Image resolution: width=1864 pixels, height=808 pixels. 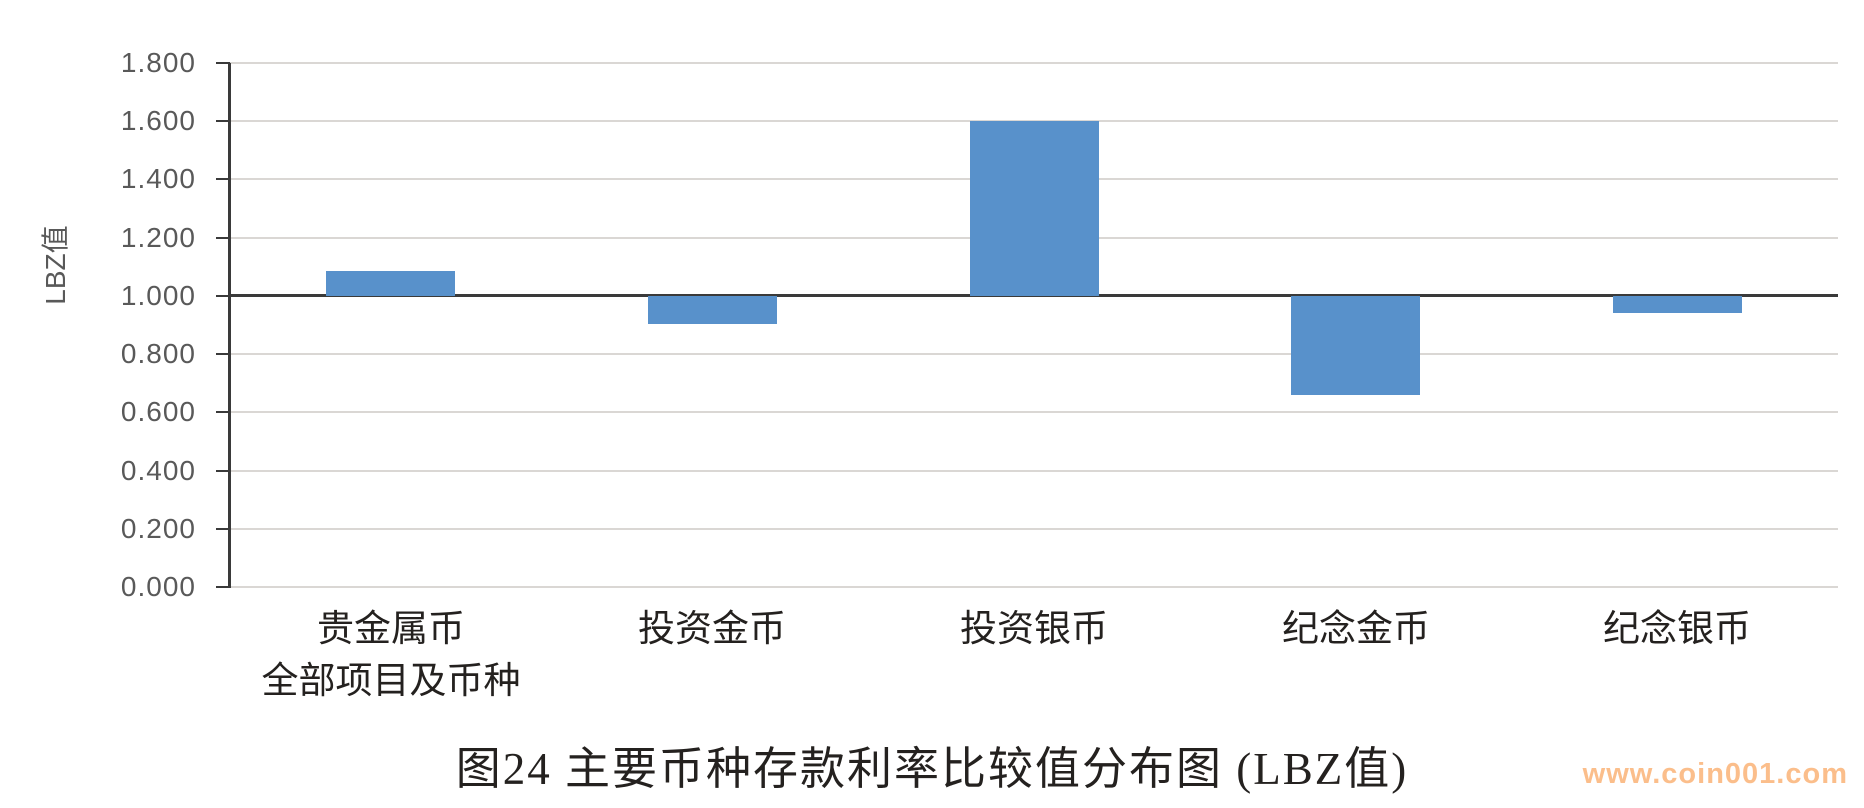 I want to click on category-label-line: 纪念银币, so click(x=1677, y=629).